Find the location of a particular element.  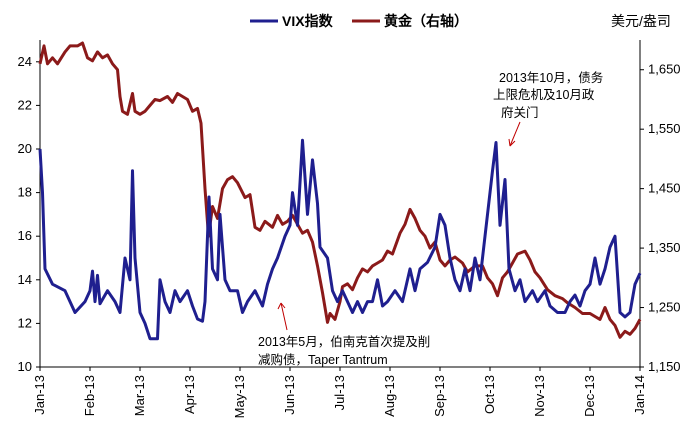

annotation-may-line-1: 2013年5月，伯南克首次提及削 is located at coordinates (344, 341).